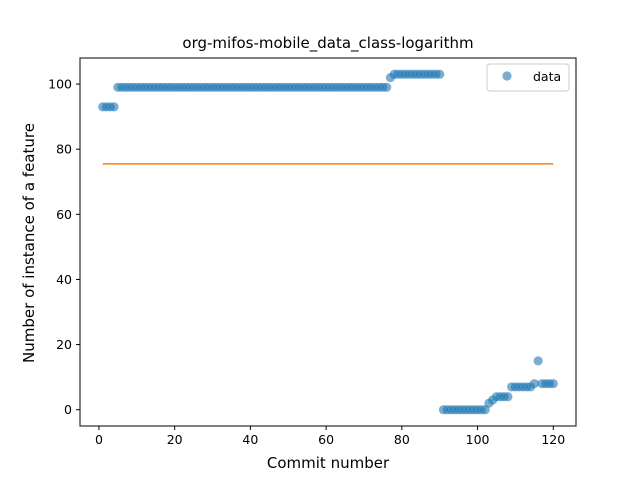 The image size is (640, 480). What do you see at coordinates (64, 344) in the screenshot?
I see `y-tick-label: 20` at bounding box center [64, 344].